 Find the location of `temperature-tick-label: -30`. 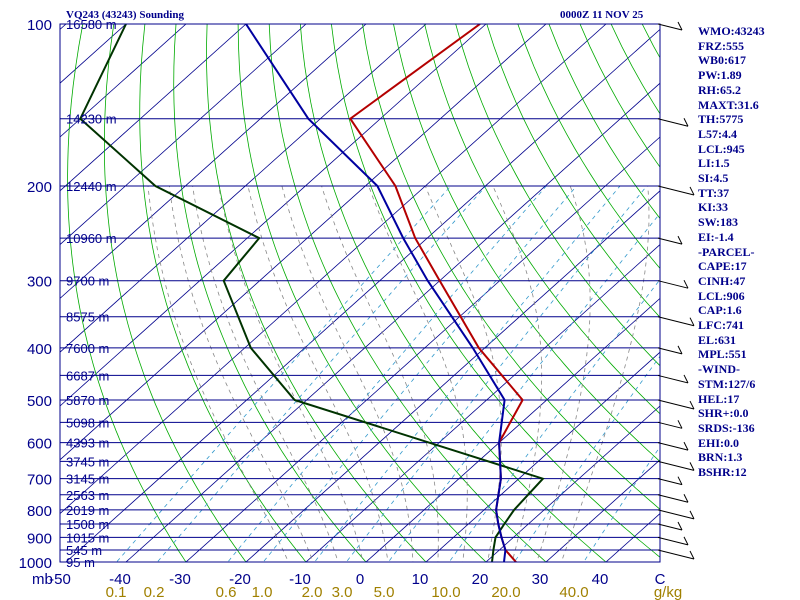

temperature-tick-label: -30 is located at coordinates (180, 579).